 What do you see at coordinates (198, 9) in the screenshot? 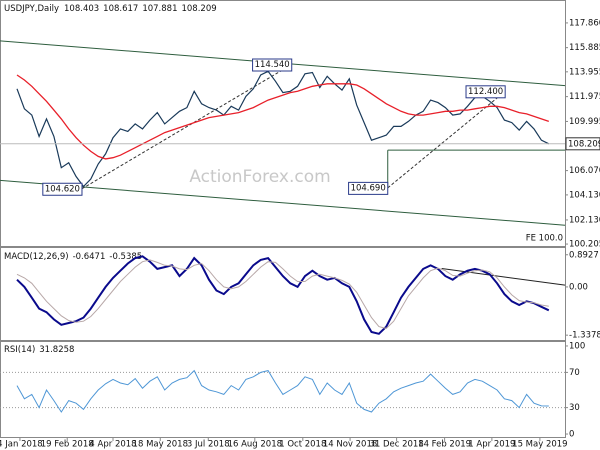
I see `close: 108.209` at bounding box center [198, 9].